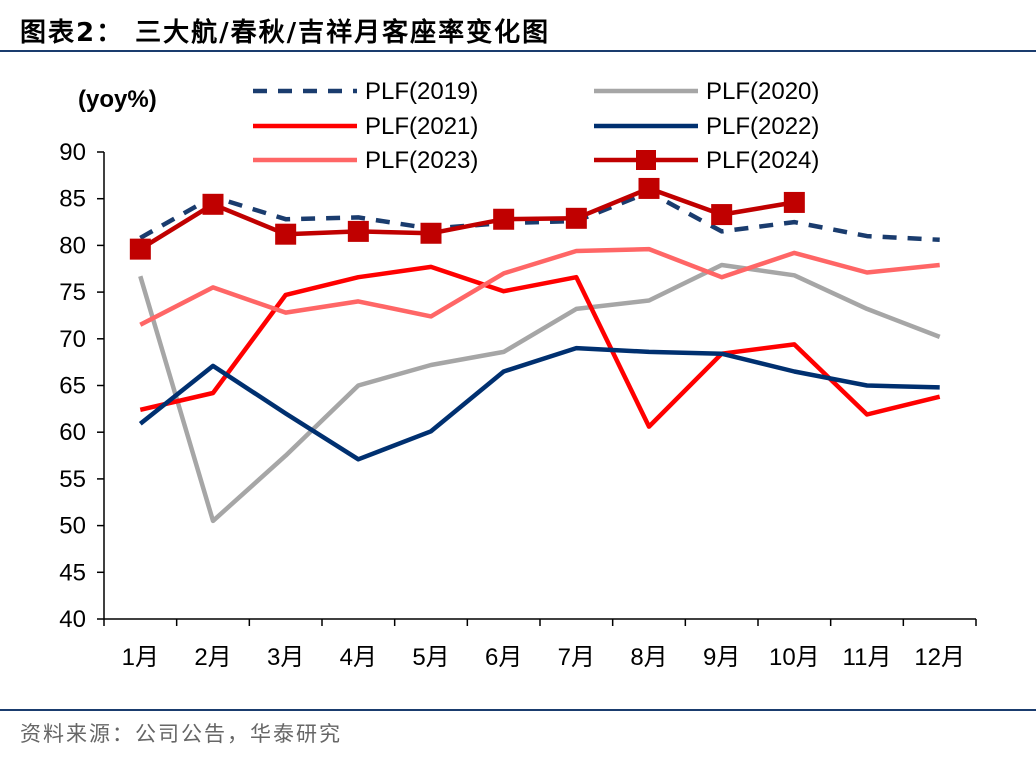 This screenshot has height=760, width=1036. I want to click on x-tick-label: 10月, so click(794, 657).